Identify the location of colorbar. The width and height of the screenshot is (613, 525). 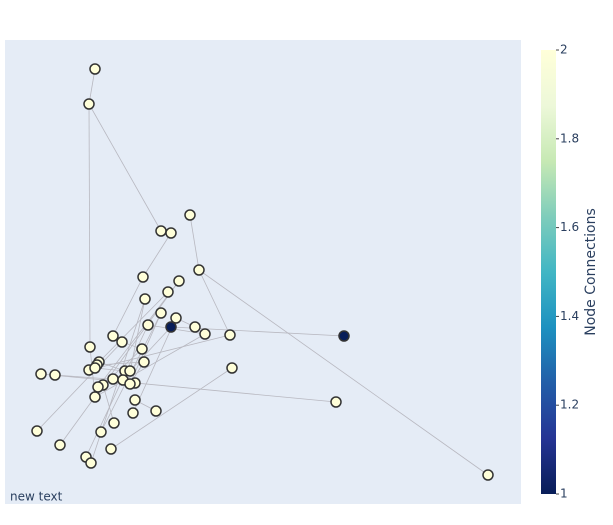
(548, 272).